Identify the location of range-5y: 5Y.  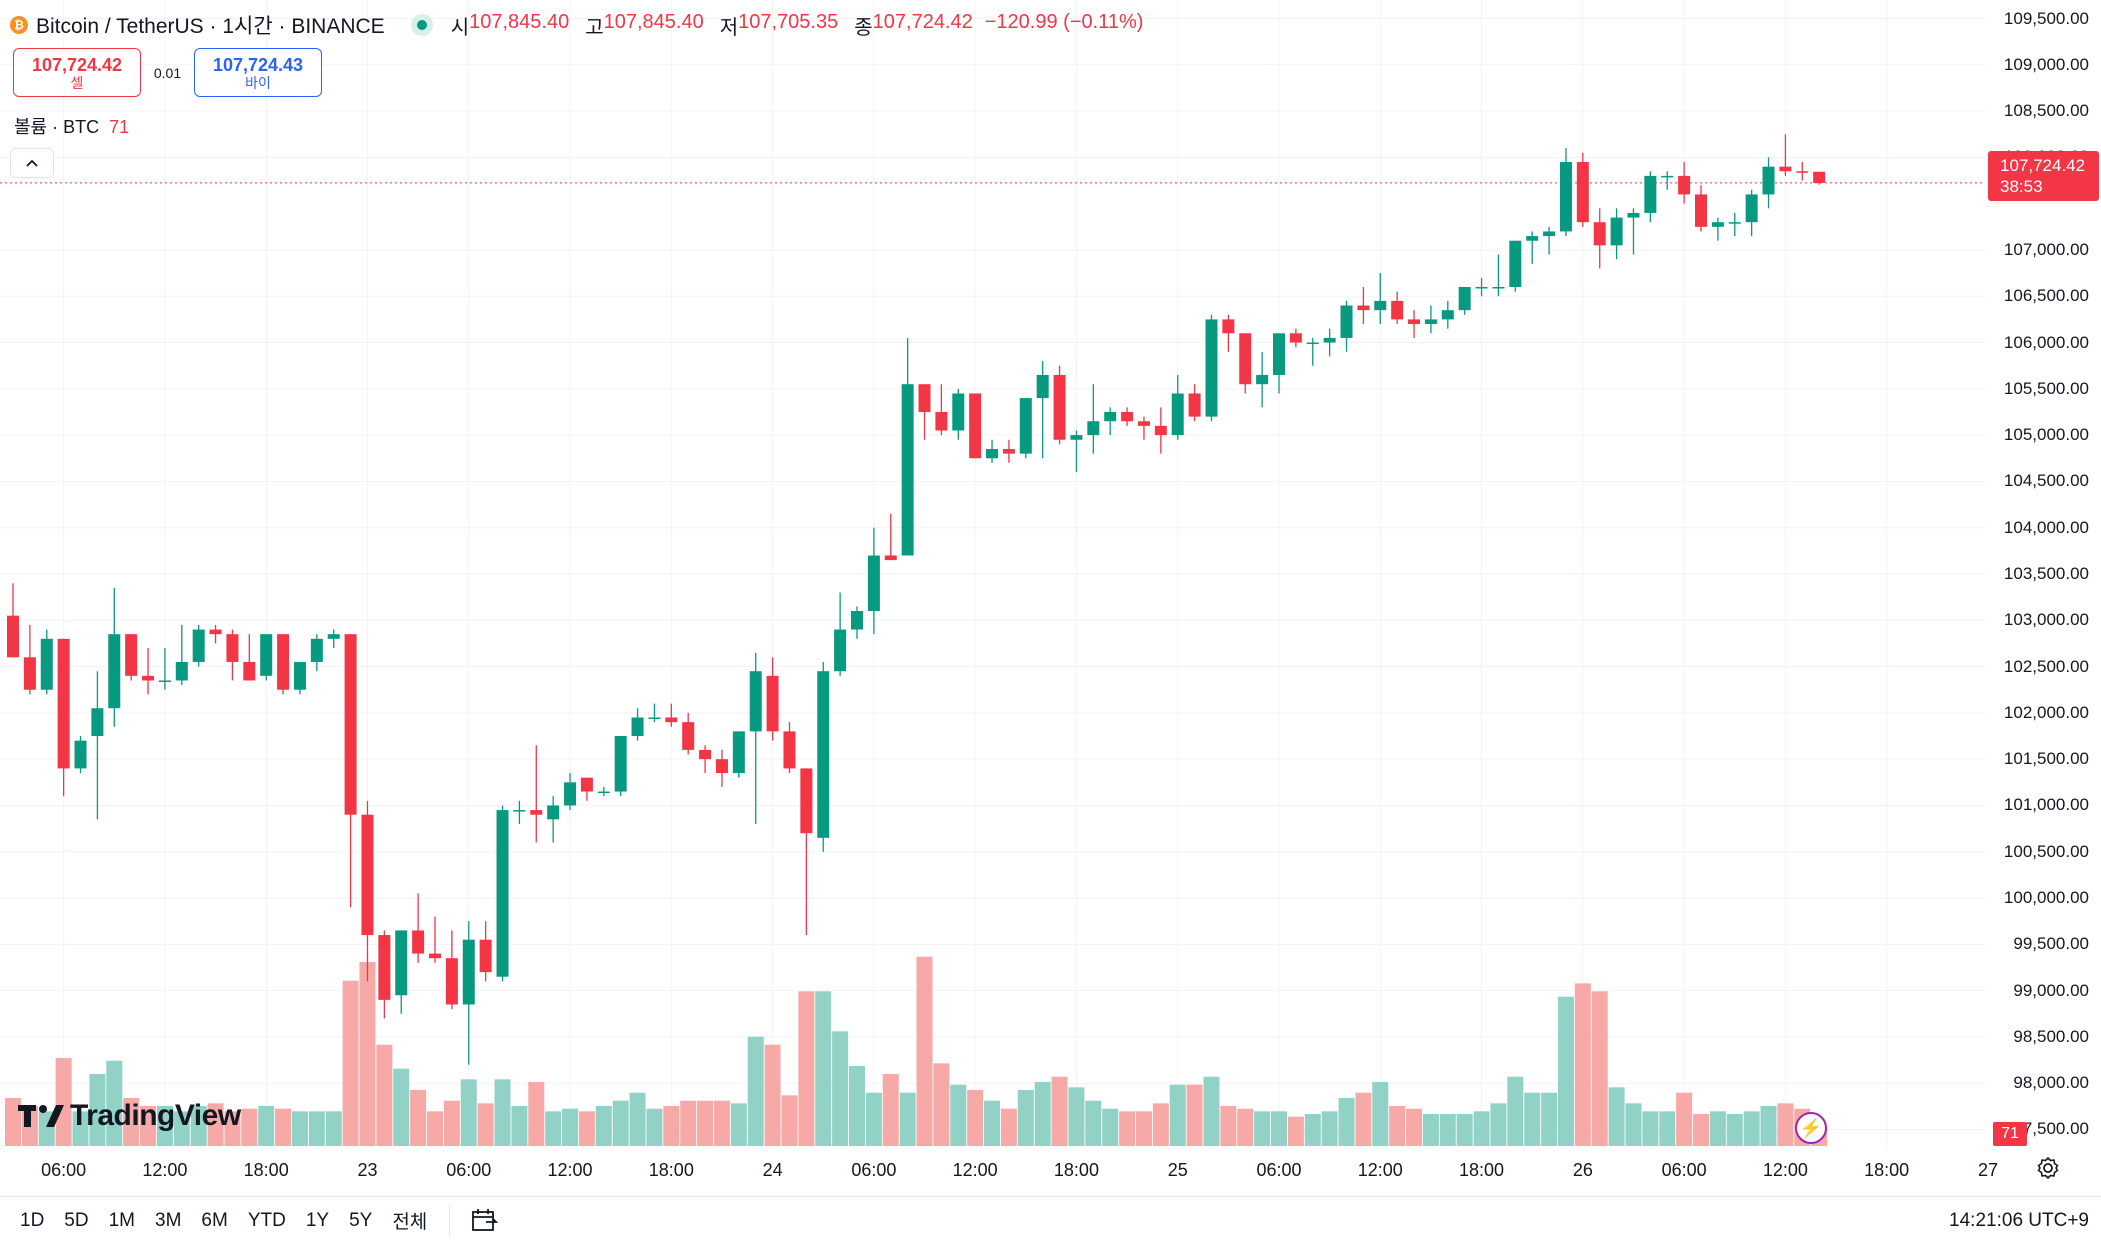
(361, 1220).